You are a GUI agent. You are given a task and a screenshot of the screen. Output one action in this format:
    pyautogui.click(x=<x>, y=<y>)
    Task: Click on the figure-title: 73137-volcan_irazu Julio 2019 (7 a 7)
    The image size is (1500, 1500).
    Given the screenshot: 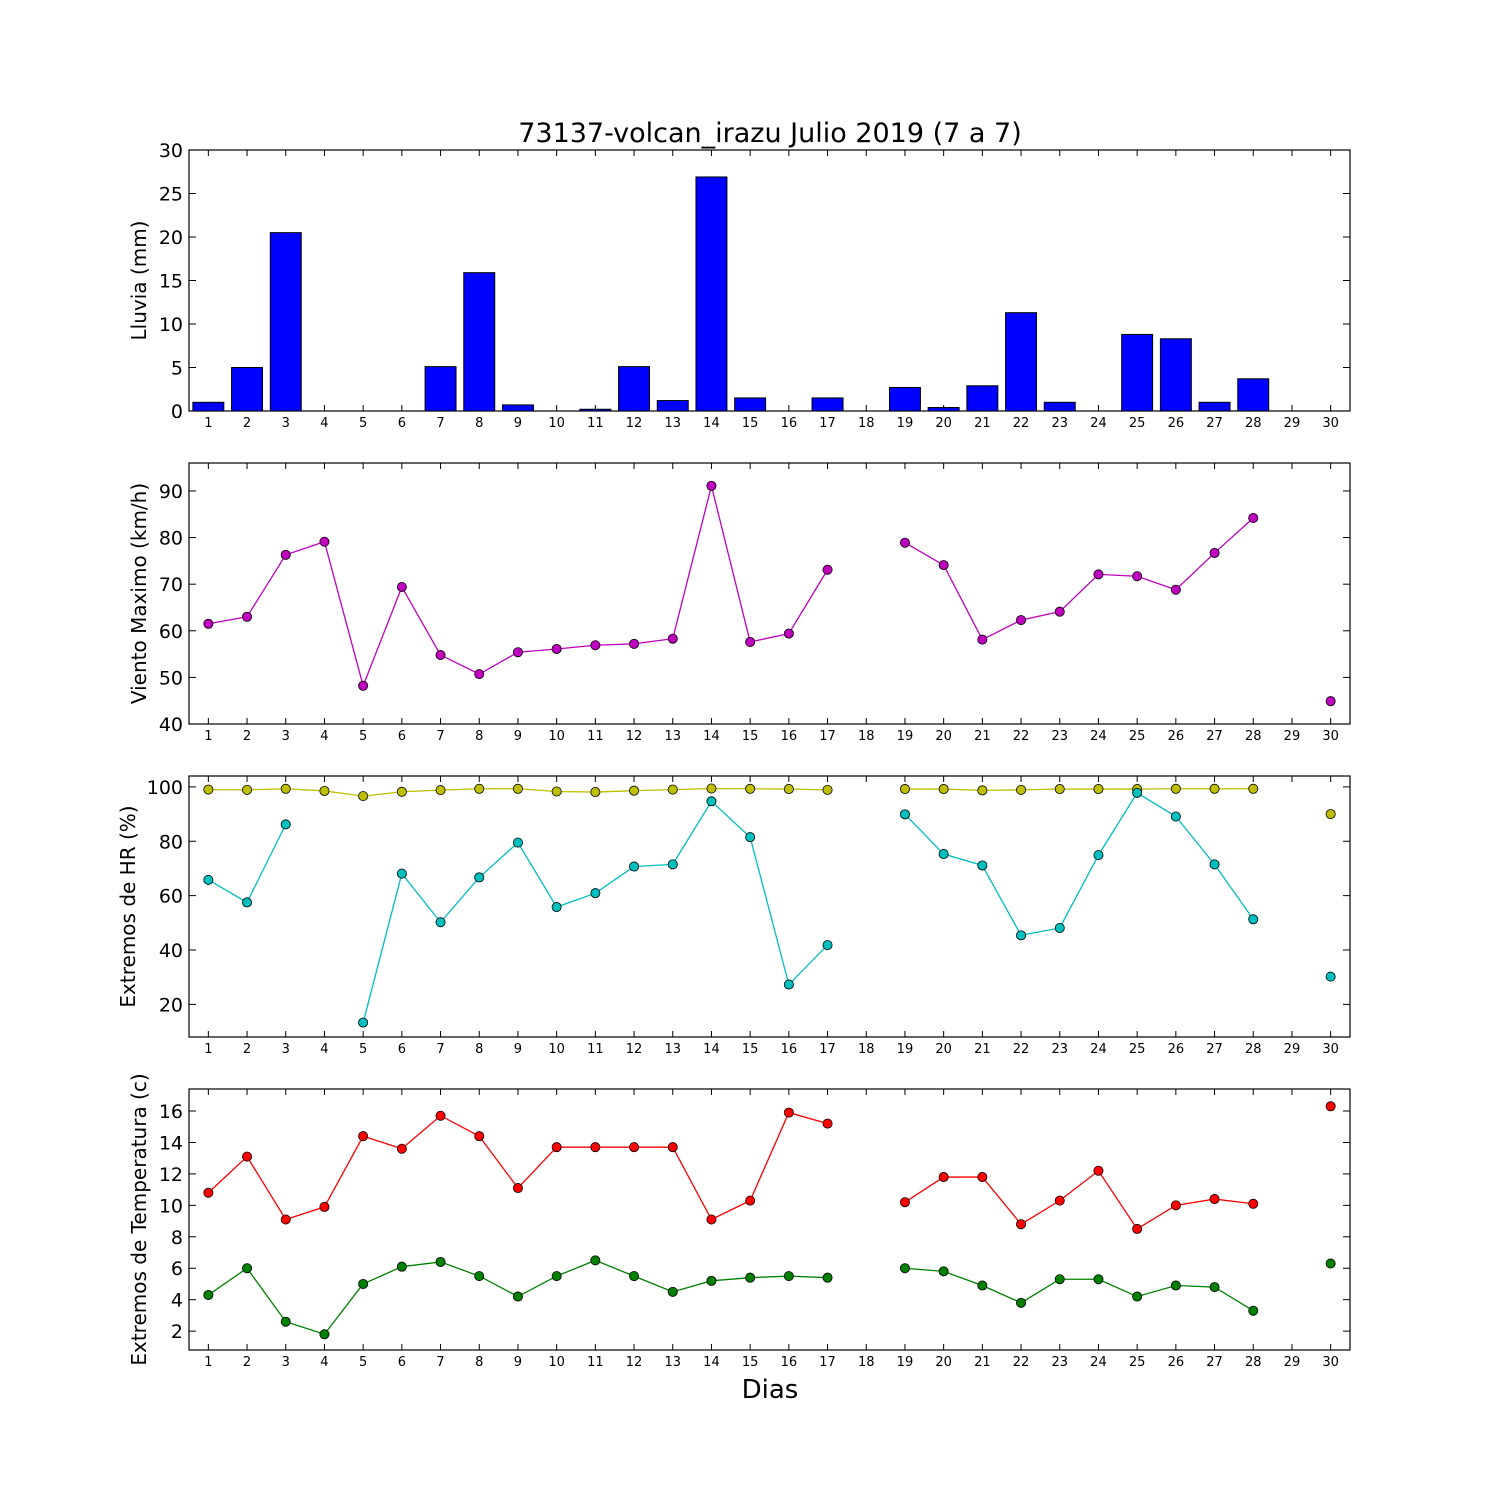 What is the action you would take?
    pyautogui.click(x=770, y=133)
    